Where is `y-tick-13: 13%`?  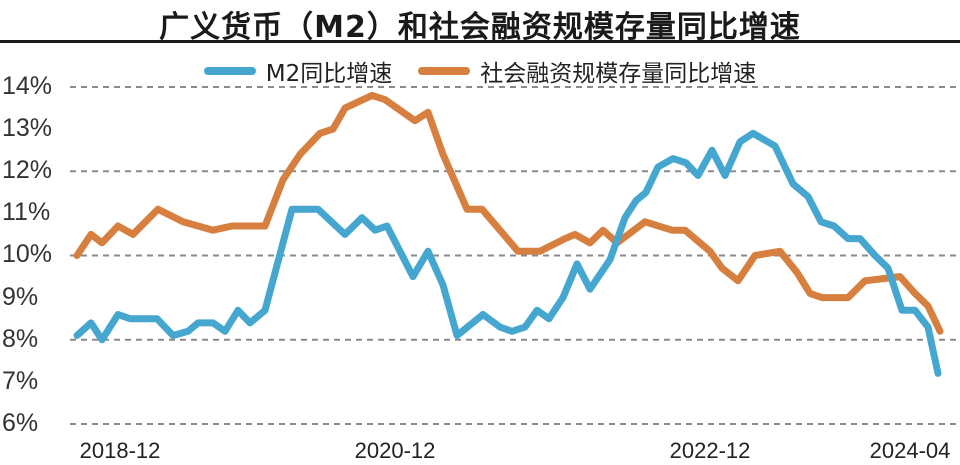 y-tick-13: 13% is located at coordinates (27, 128).